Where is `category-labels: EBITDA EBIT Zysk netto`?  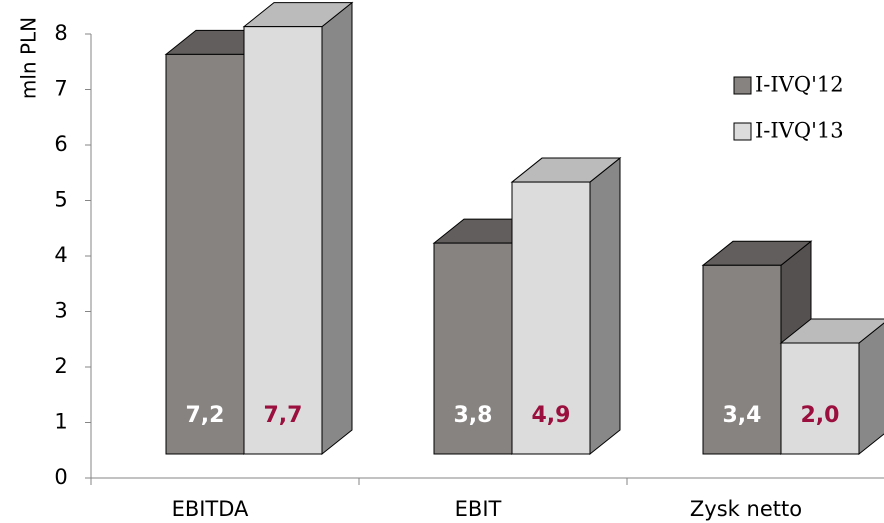 category-labels: EBITDA EBIT Zysk netto is located at coordinates (487, 509).